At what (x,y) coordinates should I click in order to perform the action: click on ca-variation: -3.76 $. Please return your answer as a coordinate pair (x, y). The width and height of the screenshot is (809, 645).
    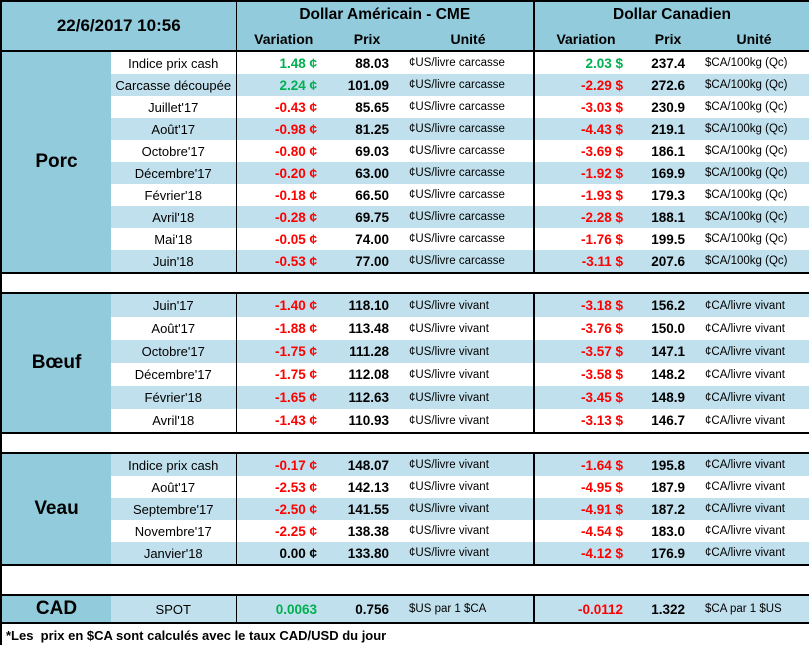
    Looking at the image, I should click on (586, 328).